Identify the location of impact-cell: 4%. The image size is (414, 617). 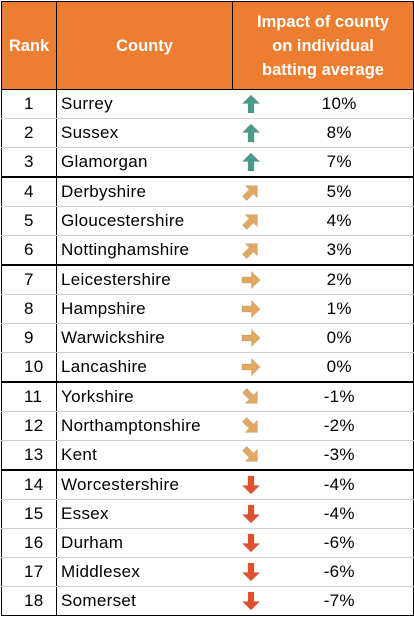
(341, 221).